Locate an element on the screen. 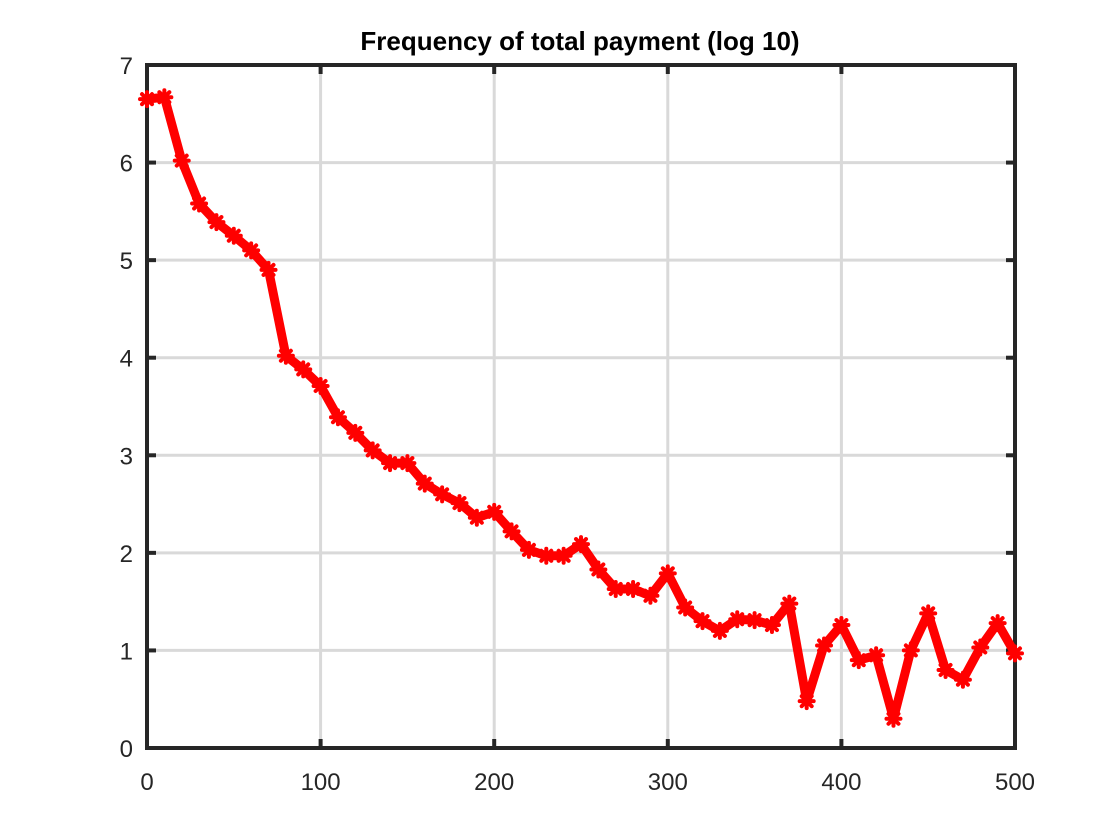 The height and width of the screenshot is (840, 1120). y-tick-label: 6 is located at coordinates (126, 164).